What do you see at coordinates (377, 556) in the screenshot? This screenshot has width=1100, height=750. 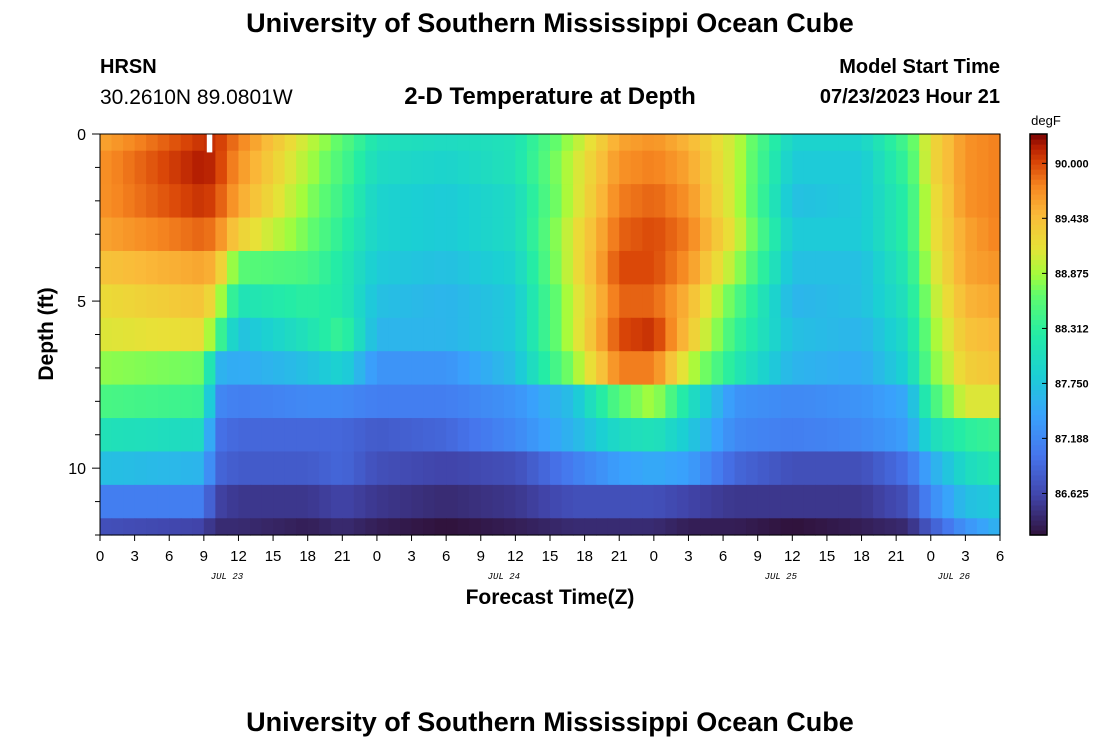 I see `x-tick-label: 0` at bounding box center [377, 556].